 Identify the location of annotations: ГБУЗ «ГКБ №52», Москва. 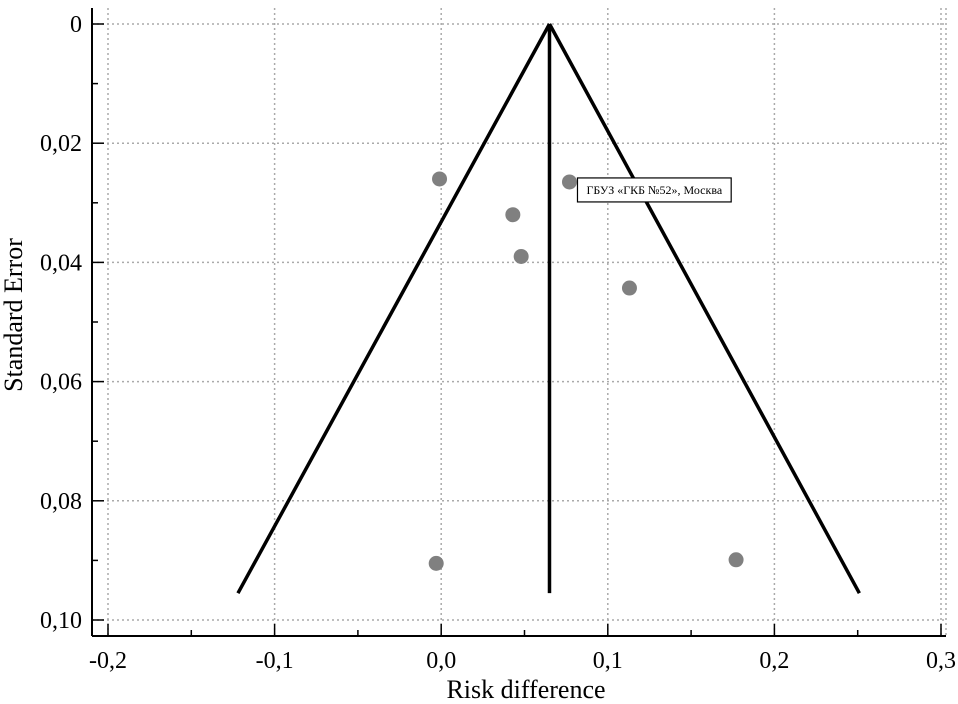
(654, 190).